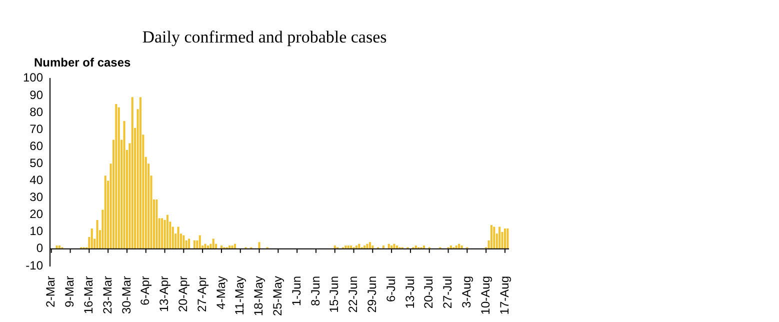 This screenshot has width=779, height=322. What do you see at coordinates (504, 295) in the screenshot?
I see `x-tick-label: 17-Aug` at bounding box center [504, 295].